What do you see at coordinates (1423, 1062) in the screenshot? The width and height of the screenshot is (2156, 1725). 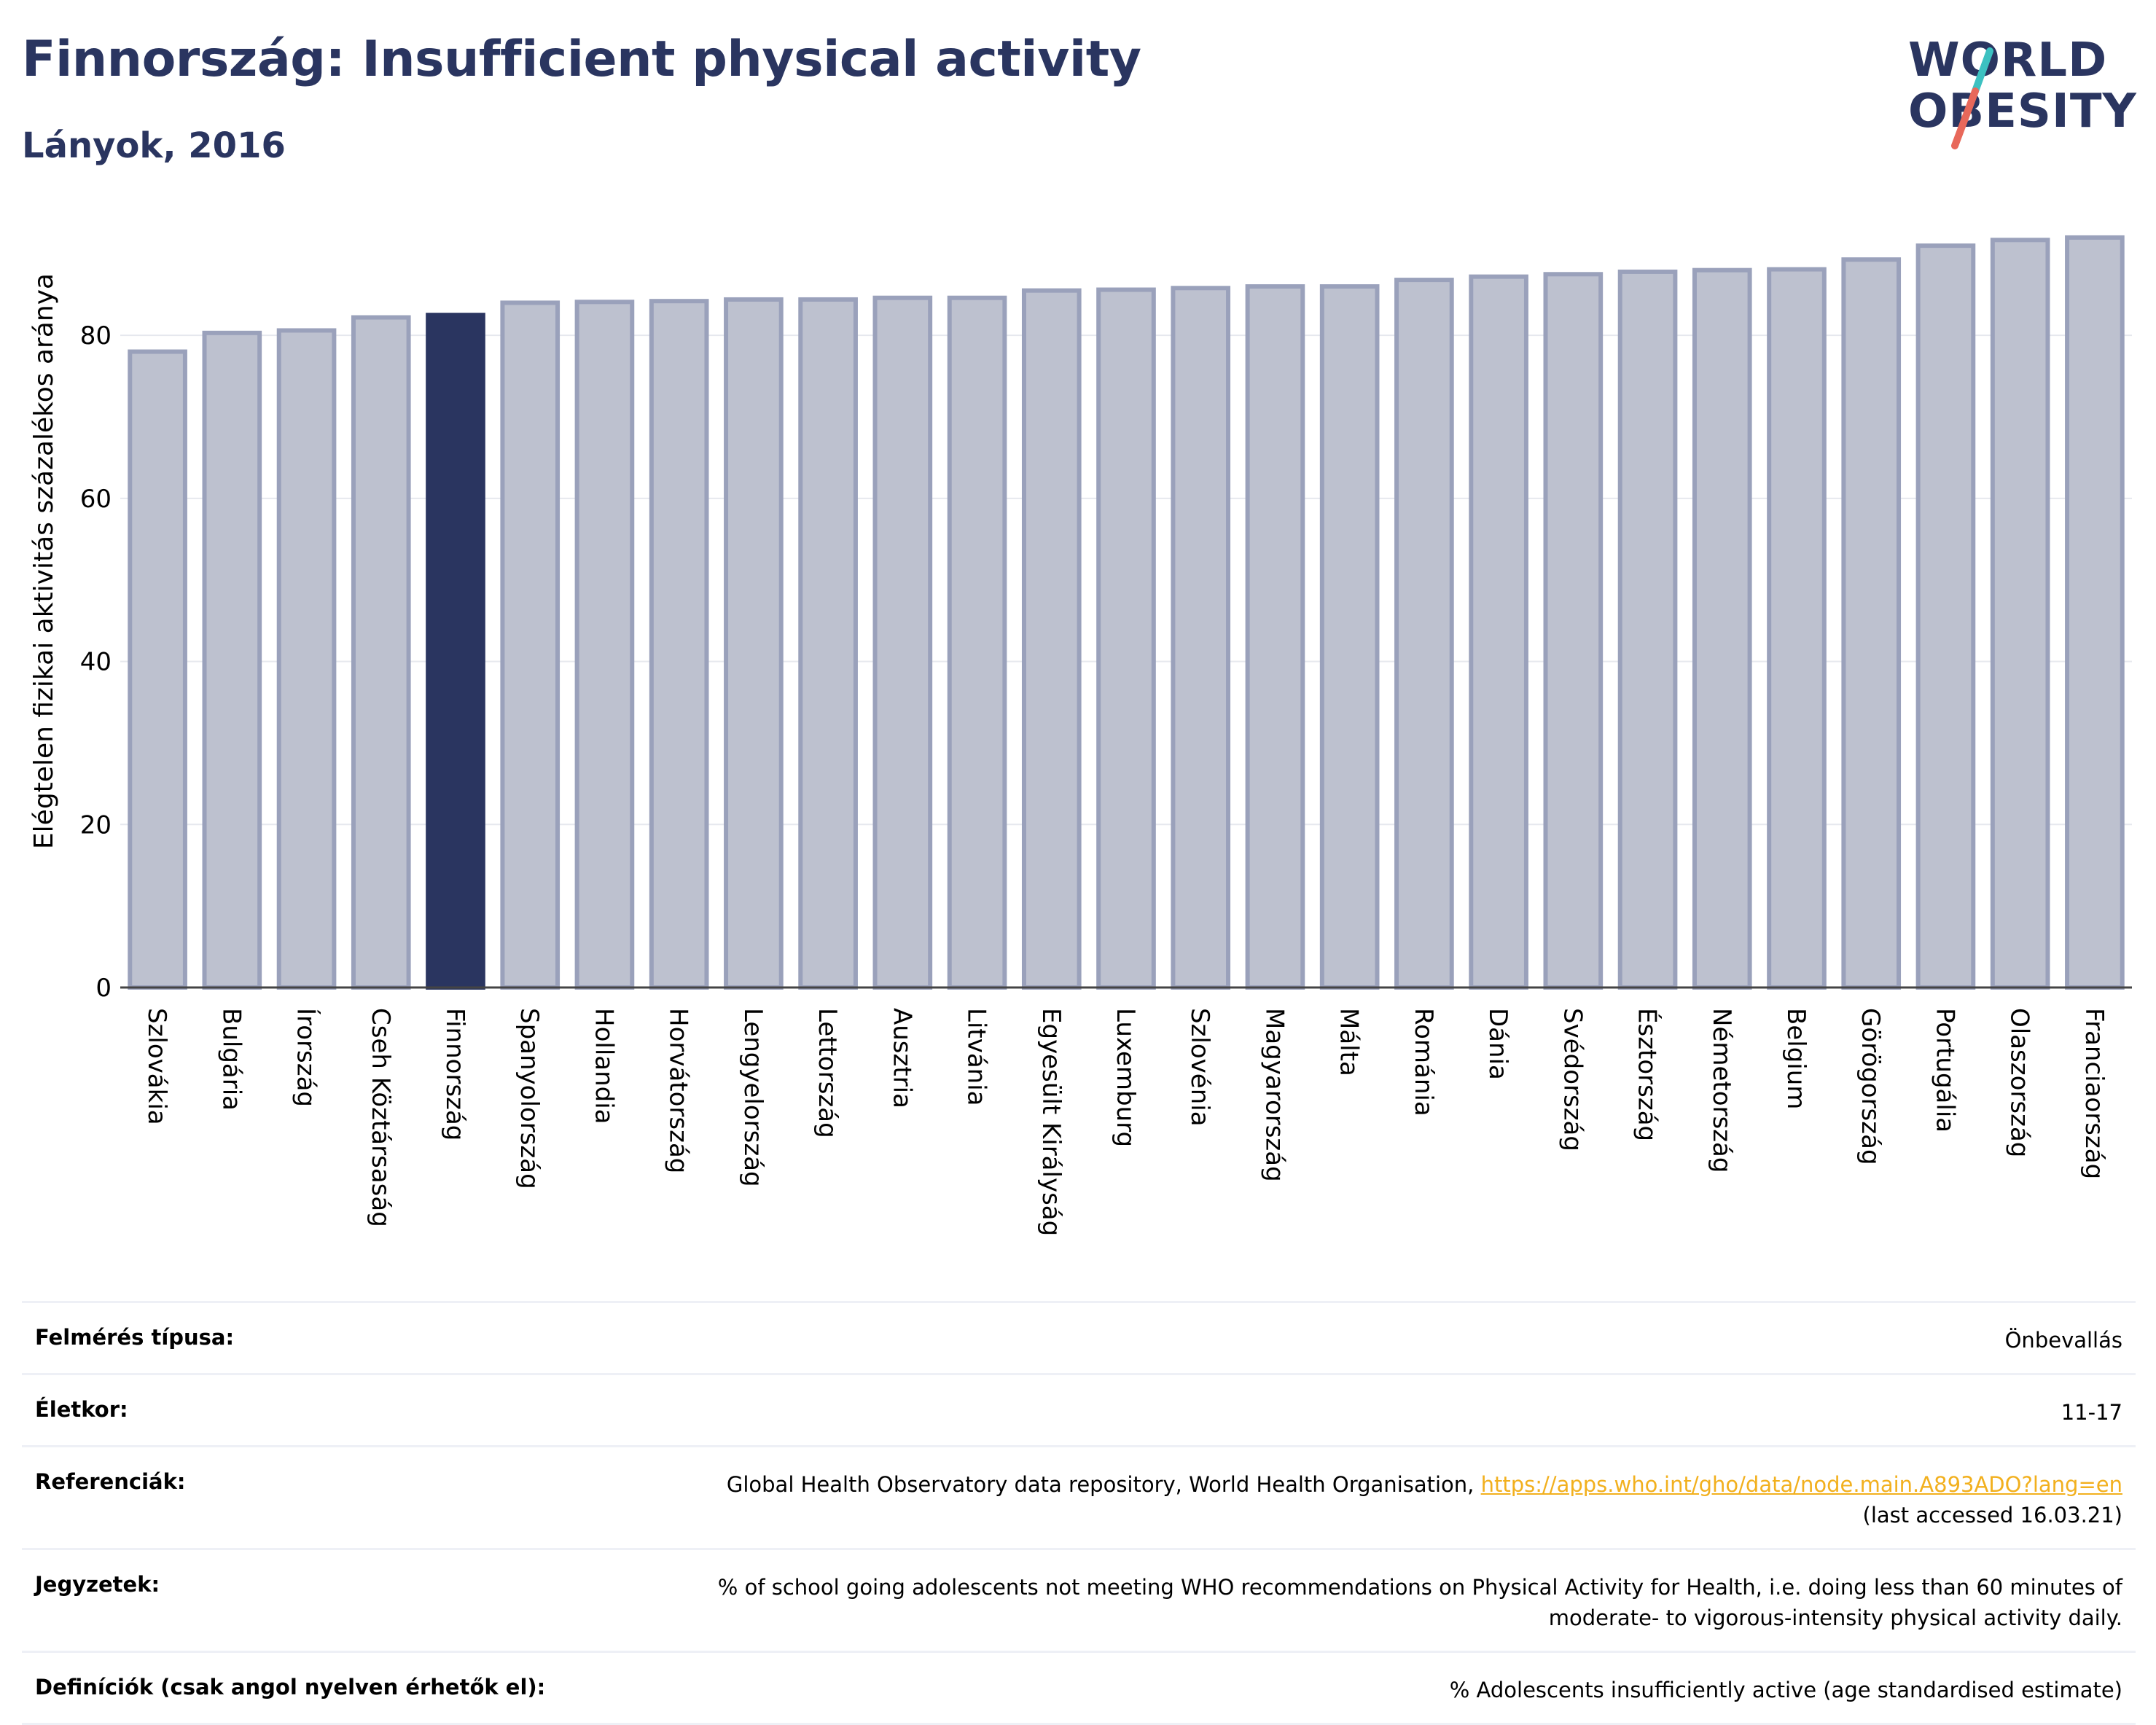 I see `x-tick-label: Románia` at bounding box center [1423, 1062].